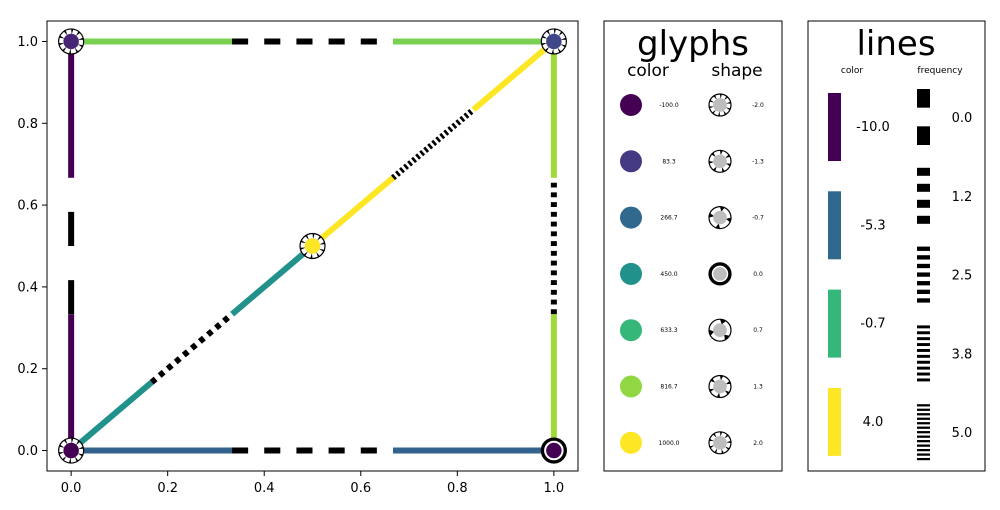  Describe the element at coordinates (693, 44) in the screenshot. I see `glyphs-legend-title: glyphs` at that location.